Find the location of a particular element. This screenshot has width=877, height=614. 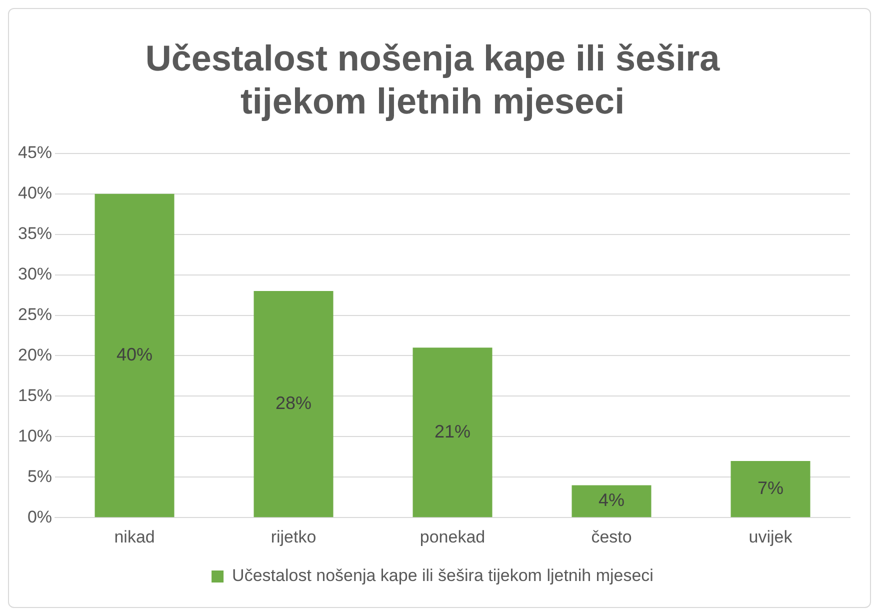

y-tick-label: 25% is located at coordinates (35, 314).